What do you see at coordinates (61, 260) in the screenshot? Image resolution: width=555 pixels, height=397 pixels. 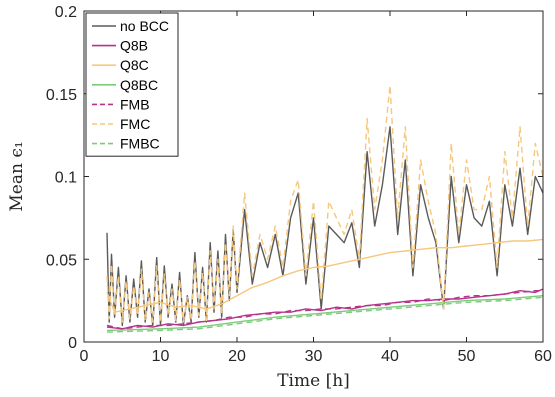 I see `y-tick-label: 0.05` at bounding box center [61, 260].